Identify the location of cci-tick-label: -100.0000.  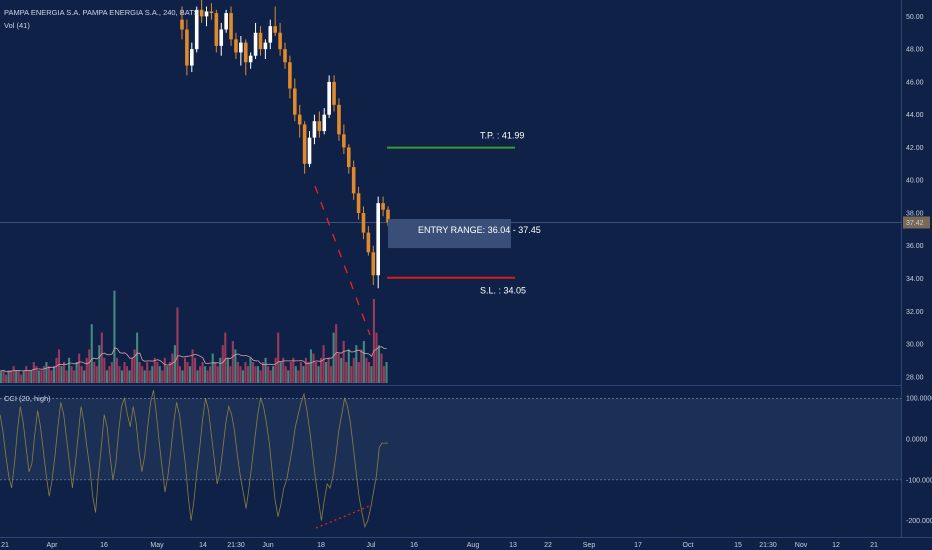
(919, 480).